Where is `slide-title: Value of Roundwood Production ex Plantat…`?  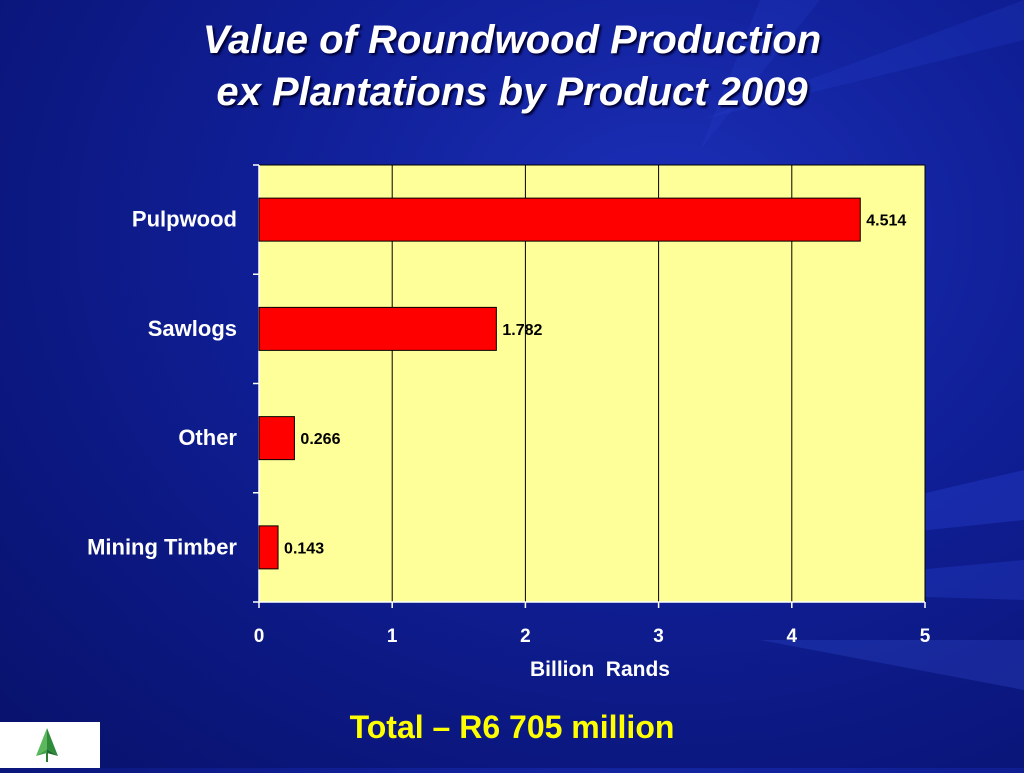
slide-title: Value of Roundwood Production ex Plantat… is located at coordinates (512, 66).